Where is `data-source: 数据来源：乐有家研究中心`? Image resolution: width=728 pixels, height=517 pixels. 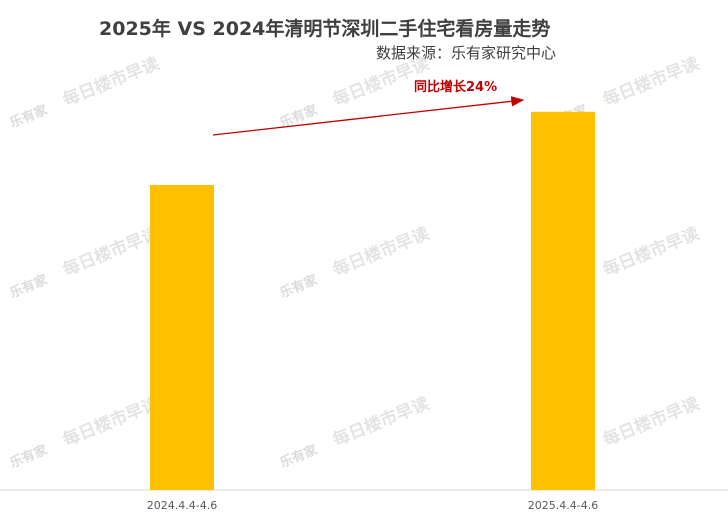
data-source: 数据来源：乐有家研究中心 is located at coordinates (466, 53).